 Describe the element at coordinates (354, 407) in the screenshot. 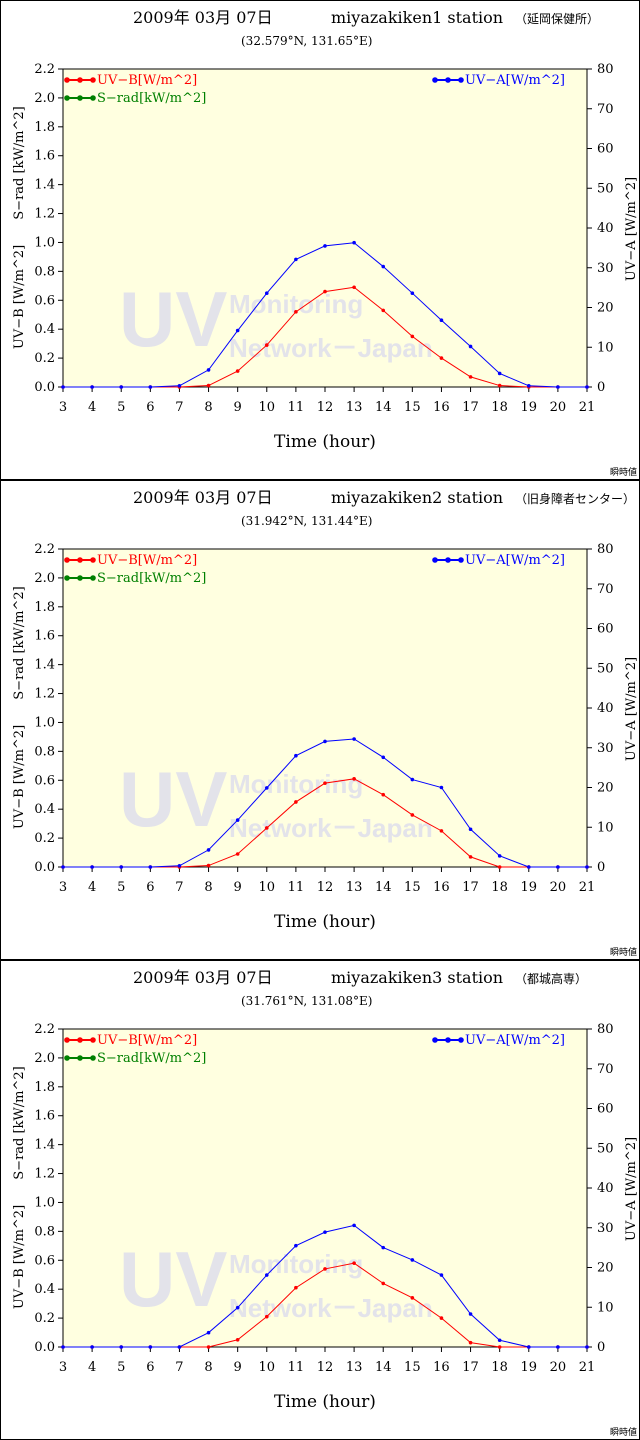

I see `x-tick-label: 13` at that location.